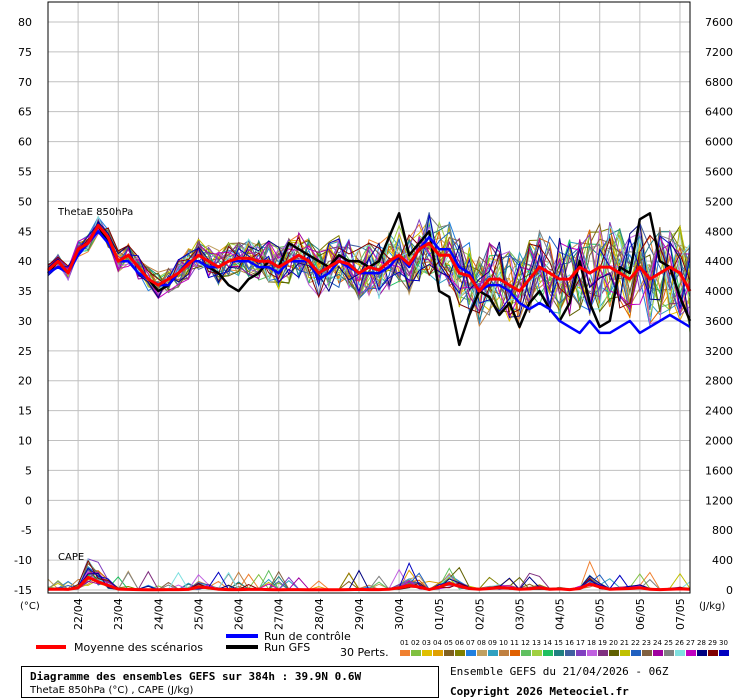  What do you see at coordinates (719, 171) in the screenshot?
I see `right-tick-label: 5600` at bounding box center [719, 171].